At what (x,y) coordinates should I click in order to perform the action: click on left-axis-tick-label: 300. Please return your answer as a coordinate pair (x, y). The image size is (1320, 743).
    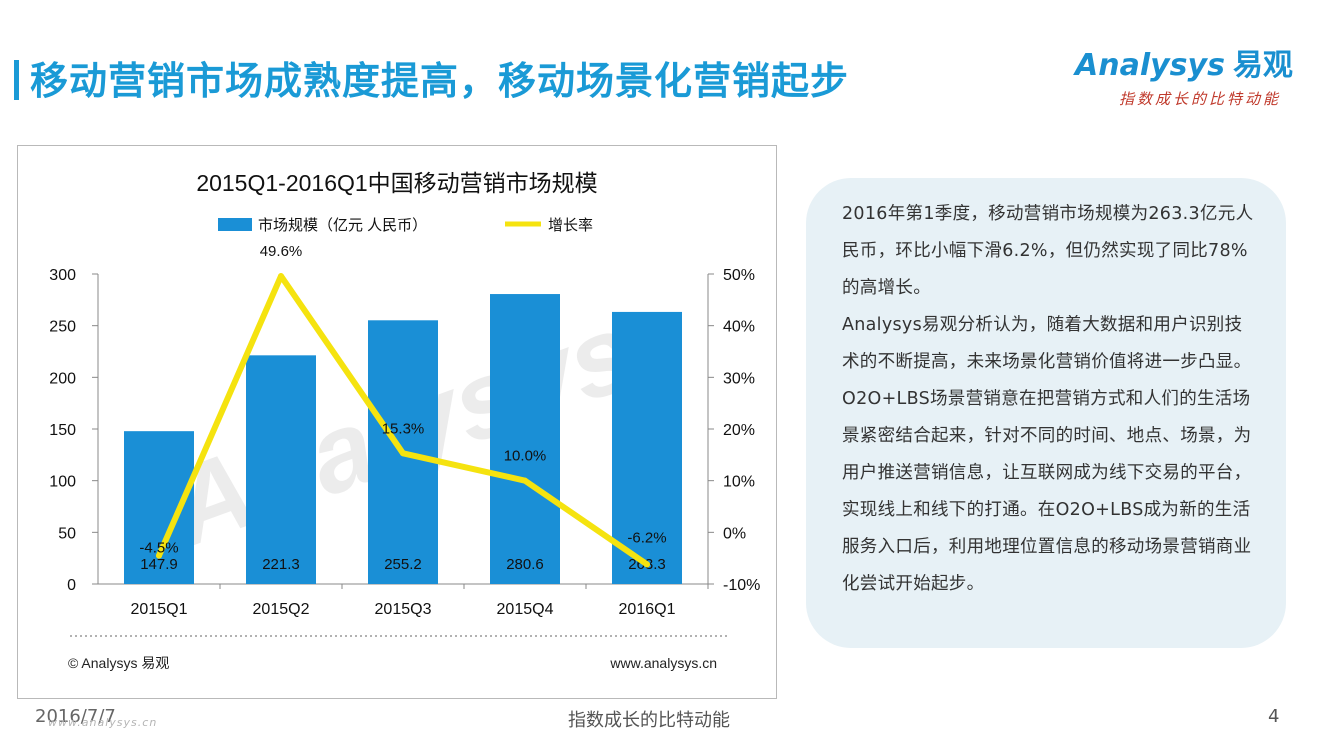
    Looking at the image, I should click on (62, 275).